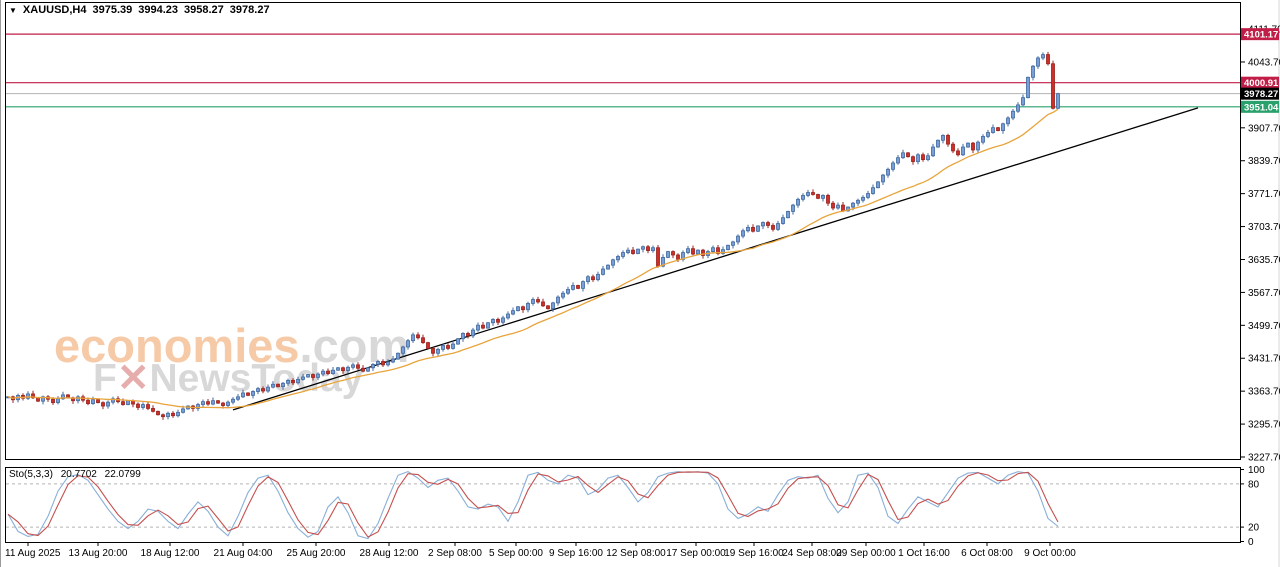  I want to click on watermark-fxnewstoday: F✕NewsToday, so click(228, 378).